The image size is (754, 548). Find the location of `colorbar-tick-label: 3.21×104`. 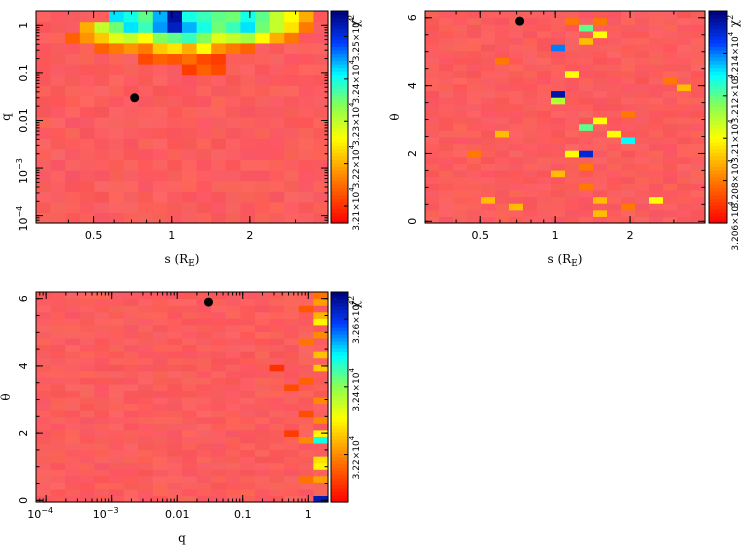

colorbar-tick-label: 3.21×104 is located at coordinates (734, 141).